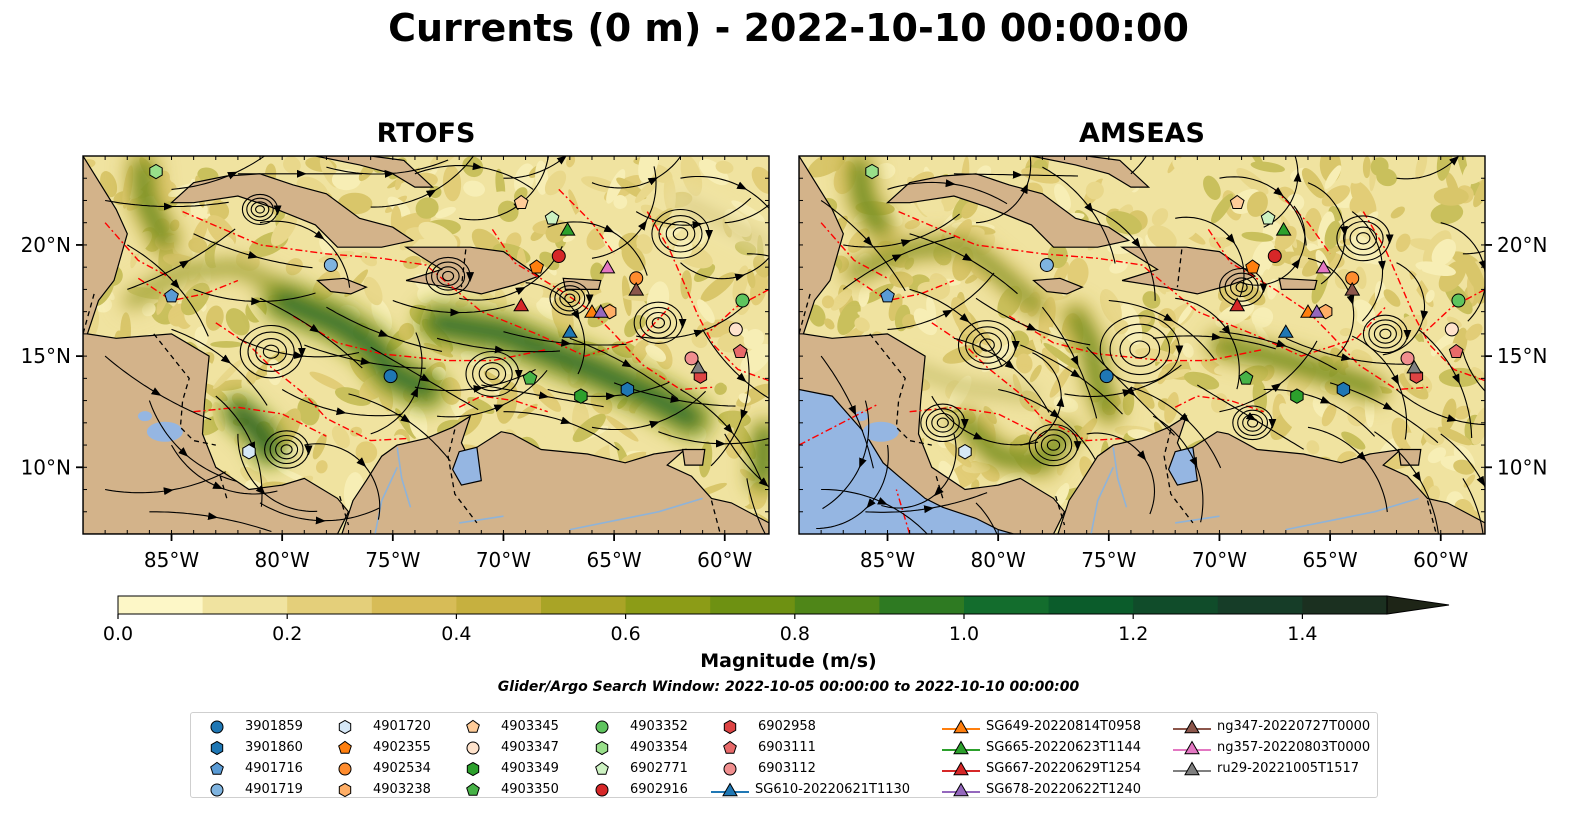 Image resolution: width=1577 pixels, height=827 pixels. Describe the element at coordinates (1294, 747) in the screenshot. I see `legend-label: ng357-20220803T0000` at that location.